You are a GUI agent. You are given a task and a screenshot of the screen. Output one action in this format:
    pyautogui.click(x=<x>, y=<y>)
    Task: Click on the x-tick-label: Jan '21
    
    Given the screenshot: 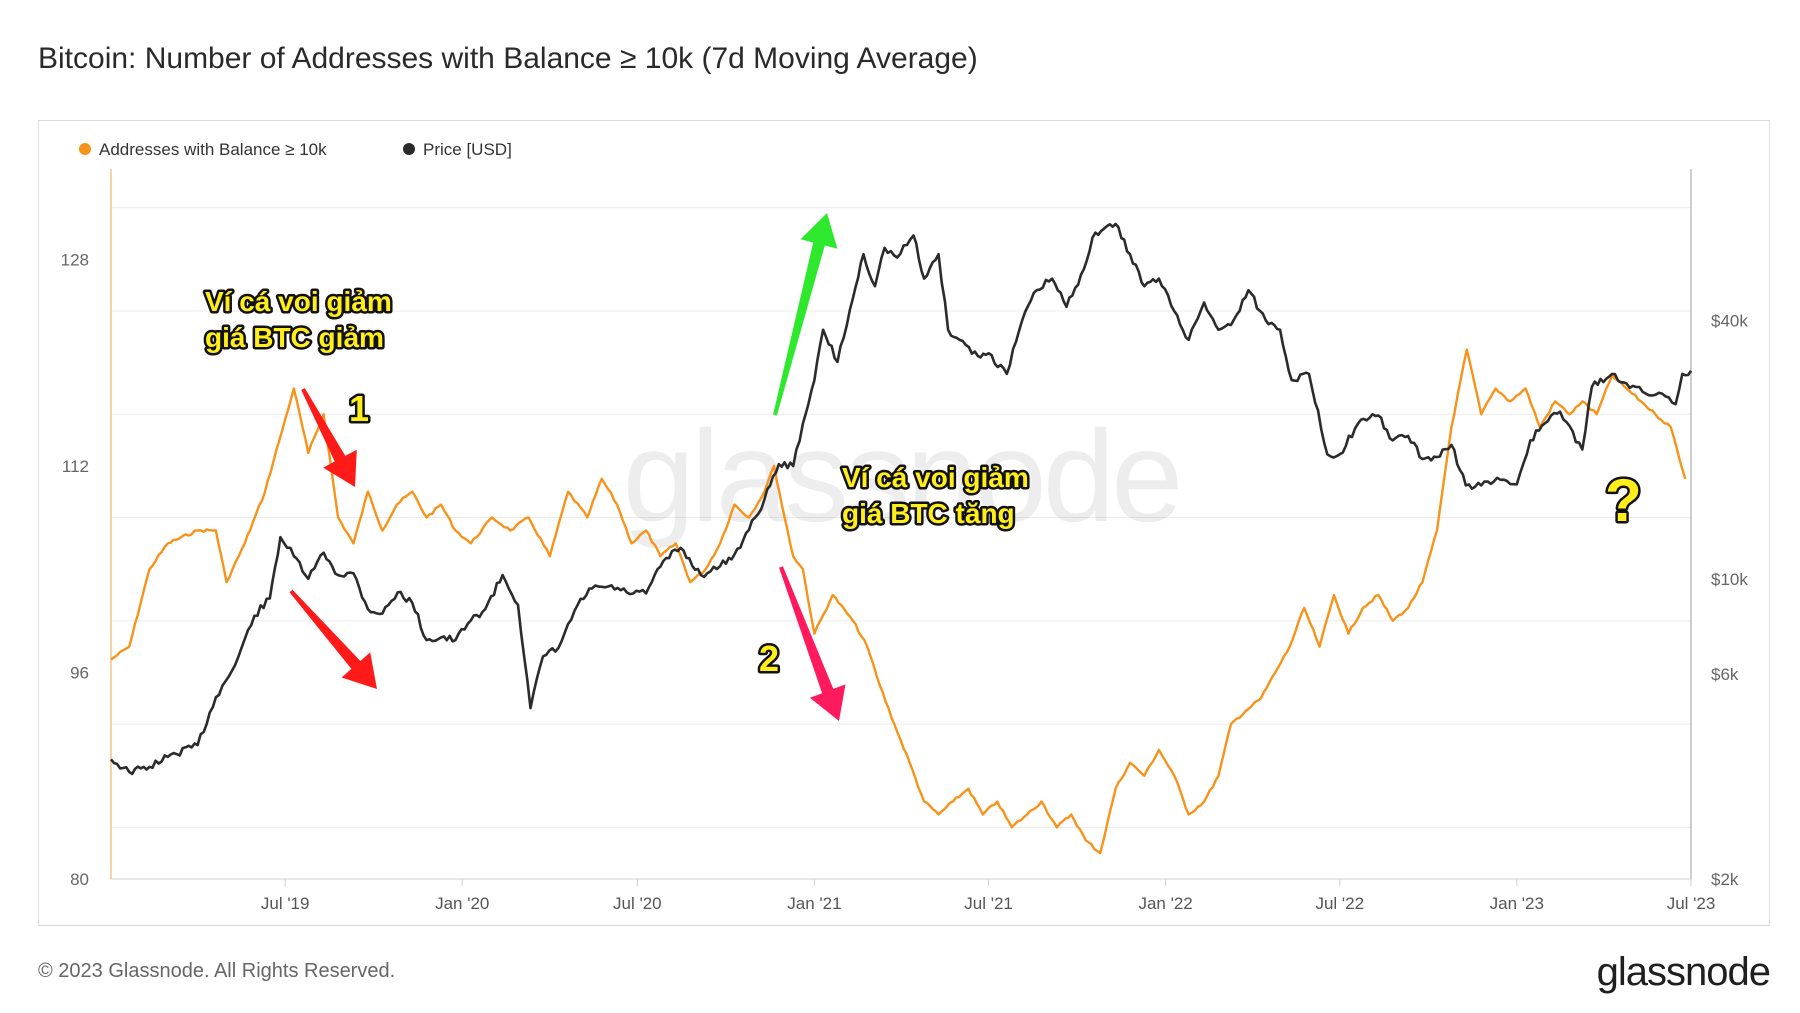 What is the action you would take?
    pyautogui.click(x=814, y=903)
    